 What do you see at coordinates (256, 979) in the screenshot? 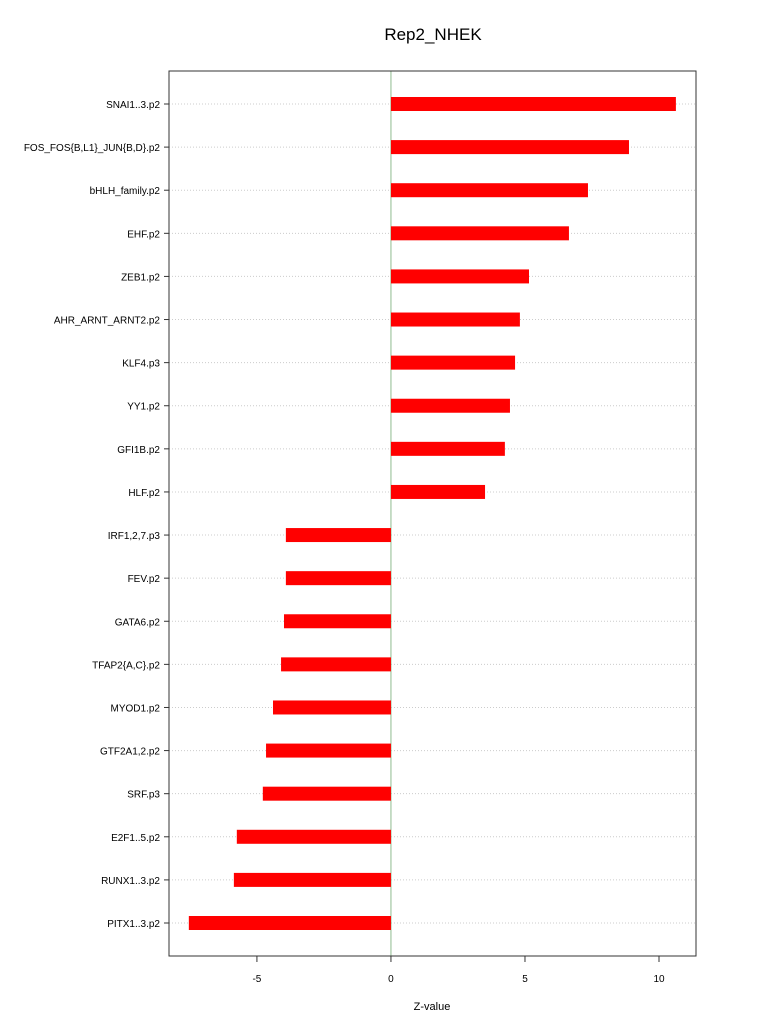
I see `x-tick-label: -5` at bounding box center [256, 979].